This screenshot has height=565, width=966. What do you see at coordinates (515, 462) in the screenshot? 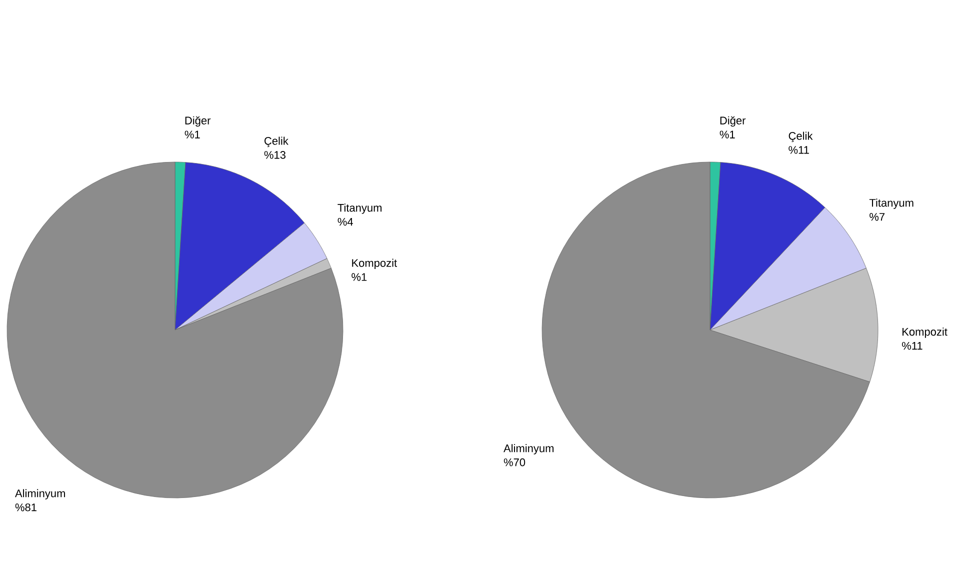
I see `data-label: %70` at bounding box center [515, 462].